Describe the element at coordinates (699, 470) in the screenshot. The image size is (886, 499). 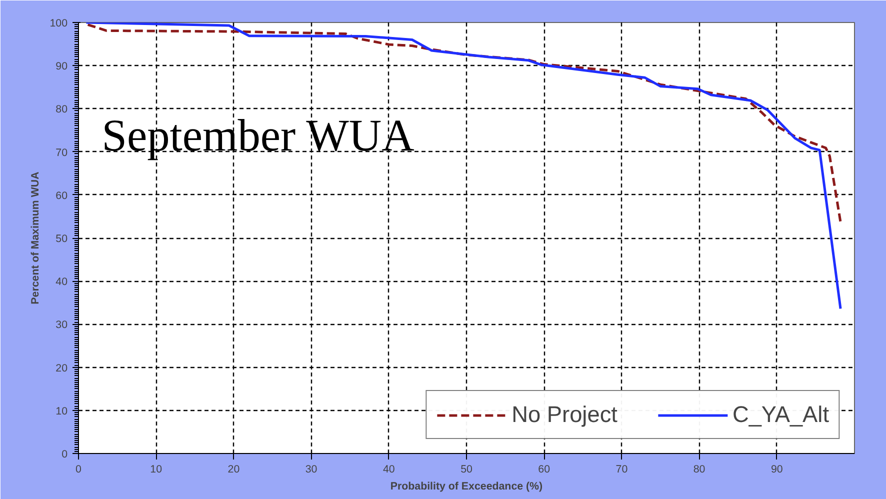
I see `x-tick-label: 80` at that location.